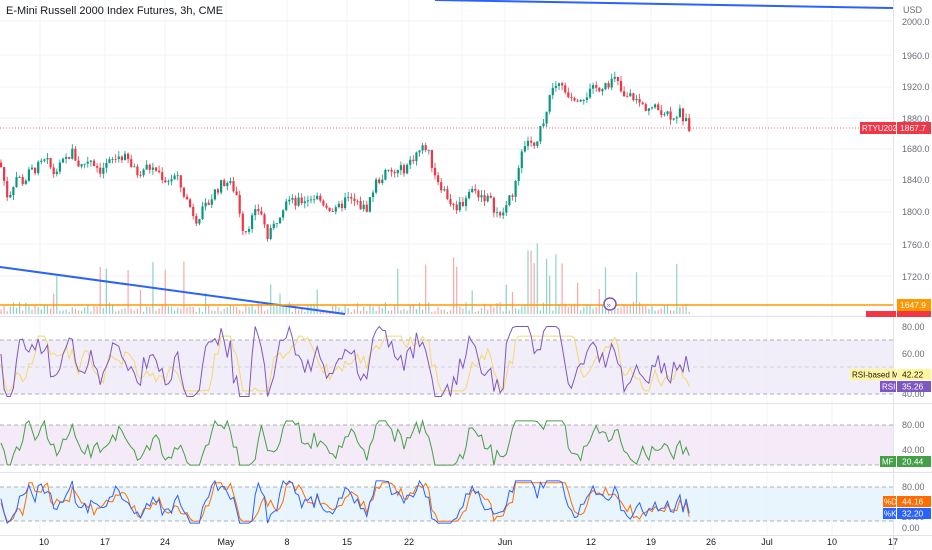 Image resolution: width=932 pixels, height=550 pixels. What do you see at coordinates (664, 4) in the screenshot?
I see `trend-line-upper` at bounding box center [664, 4].